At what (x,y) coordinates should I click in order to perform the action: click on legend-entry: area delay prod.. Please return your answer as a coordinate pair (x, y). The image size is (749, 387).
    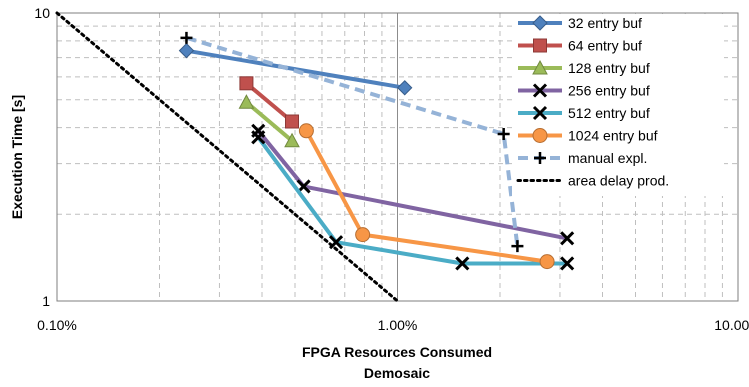
    Looking at the image, I should click on (592, 181).